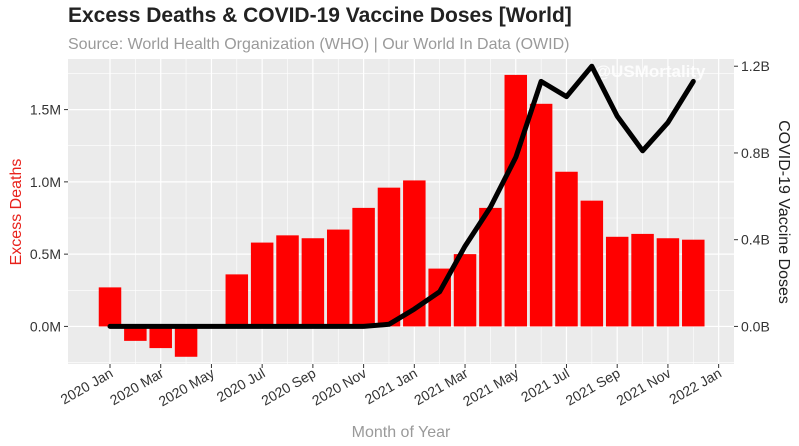  I want to click on x-tick-label: 2020 May, so click(186, 387).